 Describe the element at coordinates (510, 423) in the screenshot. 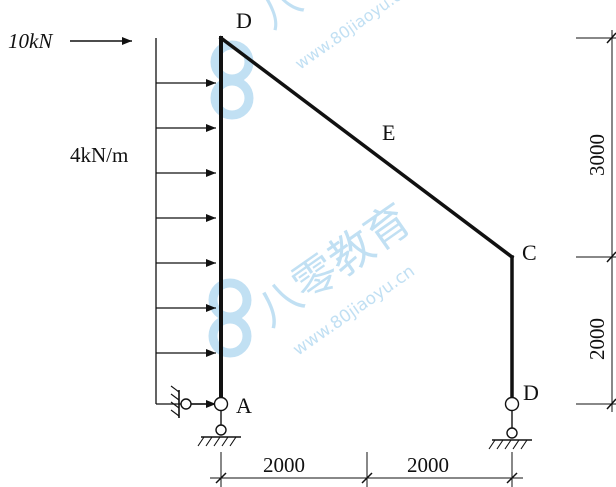

I see `support-d` at that location.